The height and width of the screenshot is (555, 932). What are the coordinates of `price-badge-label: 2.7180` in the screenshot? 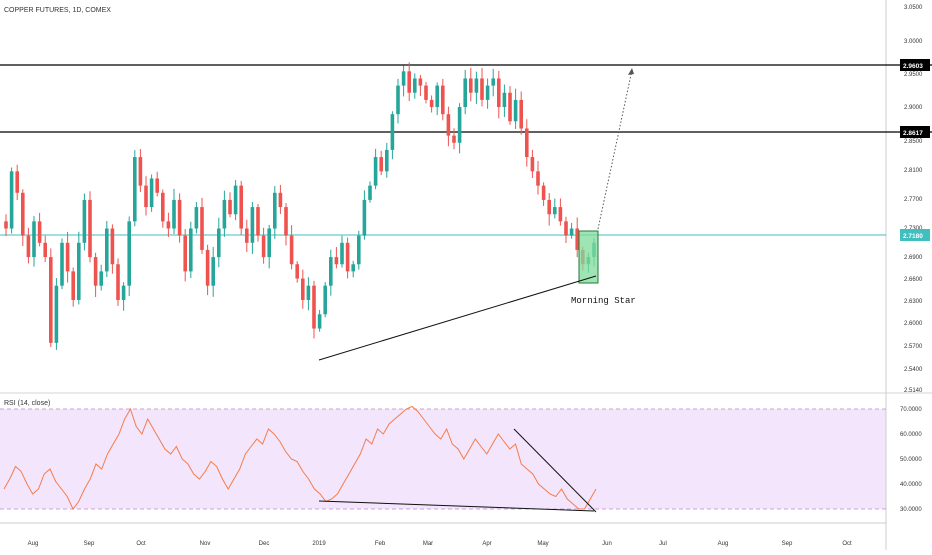 It's located at (913, 236).